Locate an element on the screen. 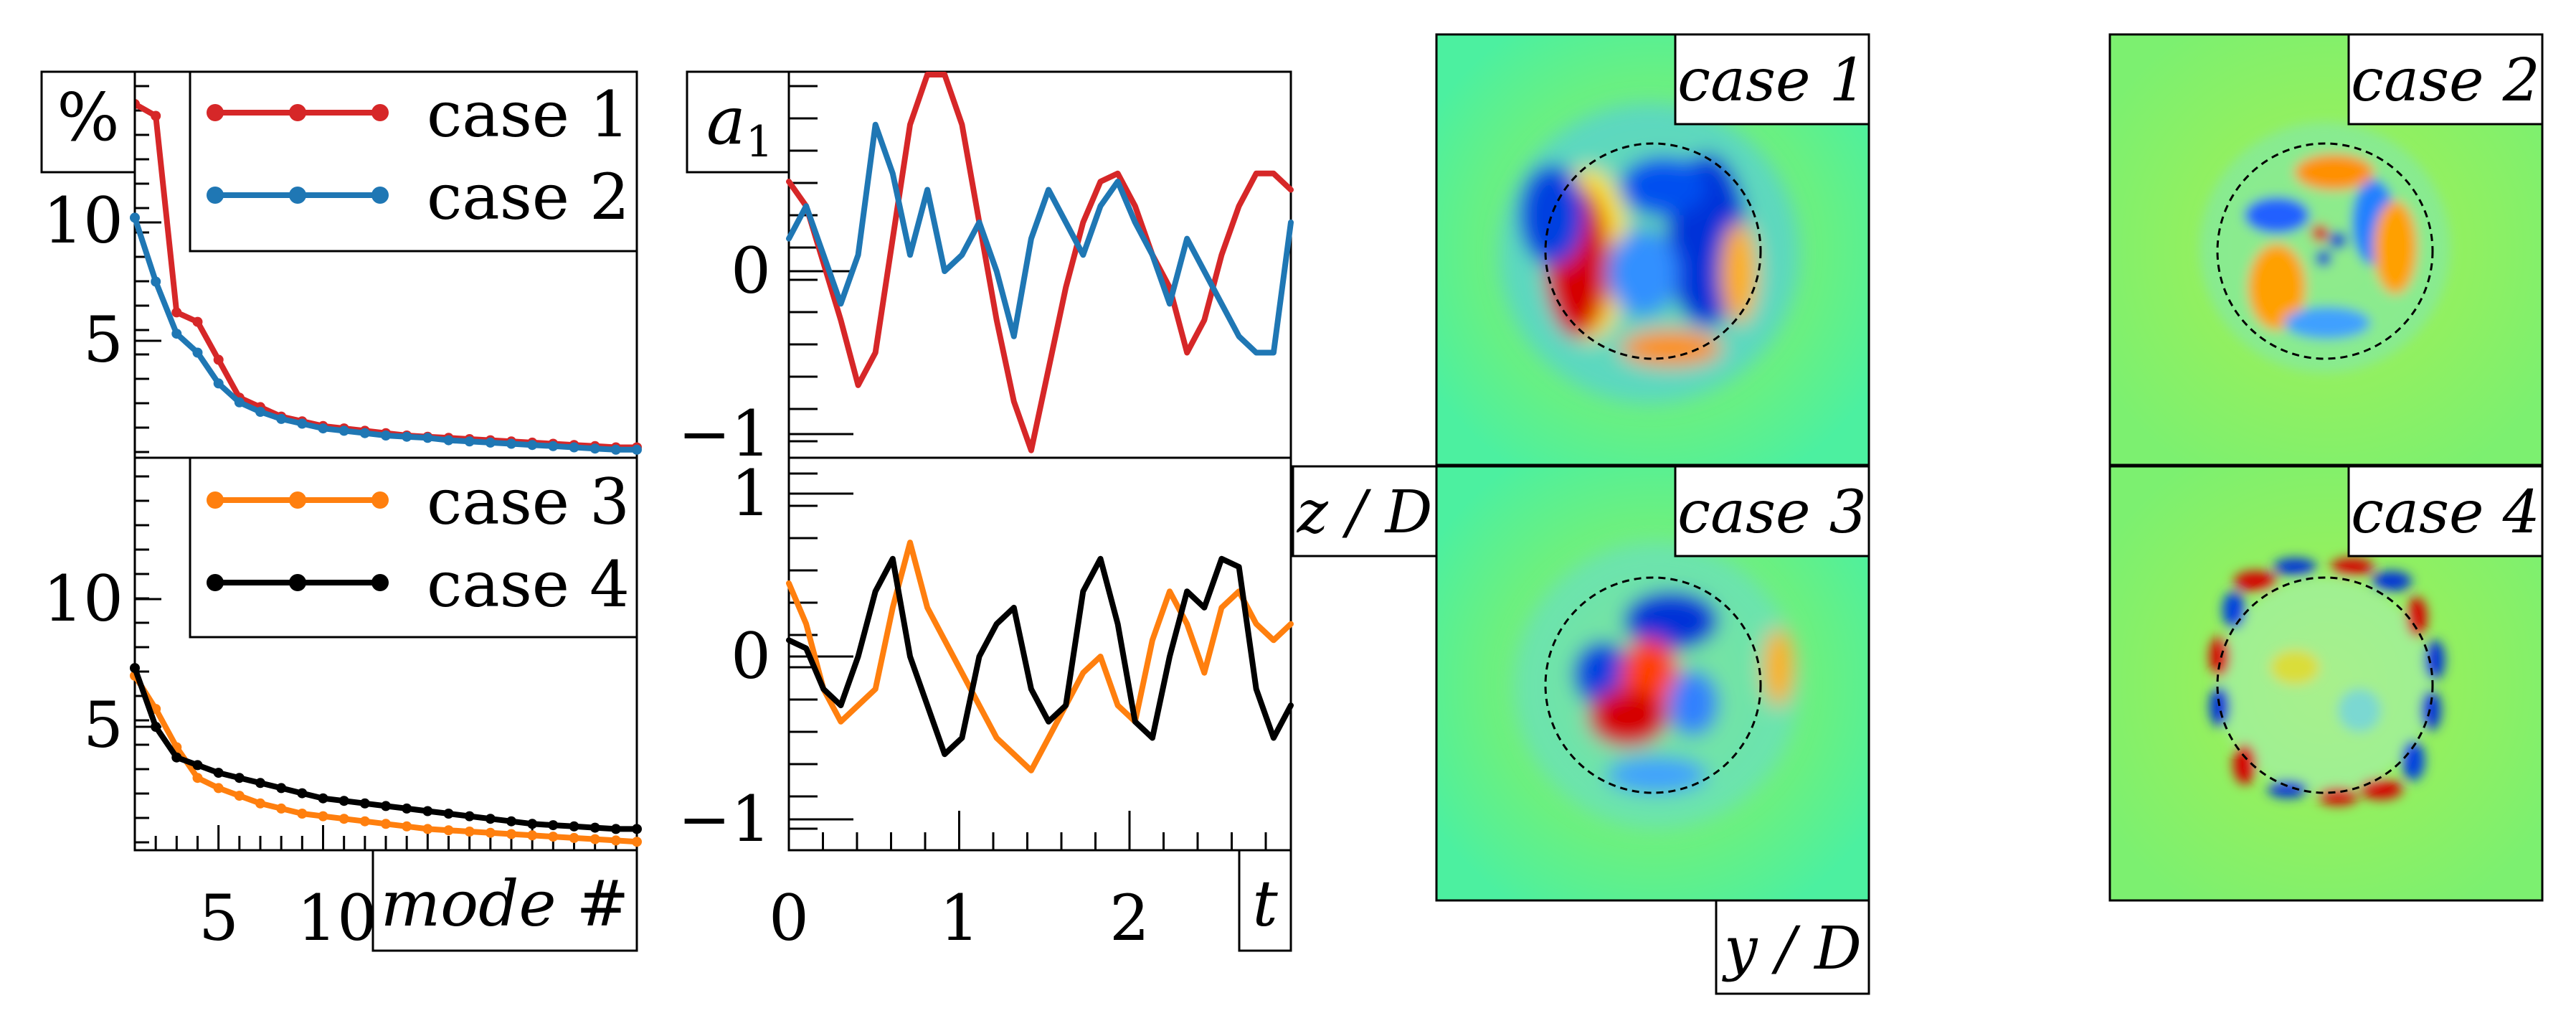 The height and width of the screenshot is (1026, 2576). energy-xtick-10: 10 is located at coordinates (337, 918).